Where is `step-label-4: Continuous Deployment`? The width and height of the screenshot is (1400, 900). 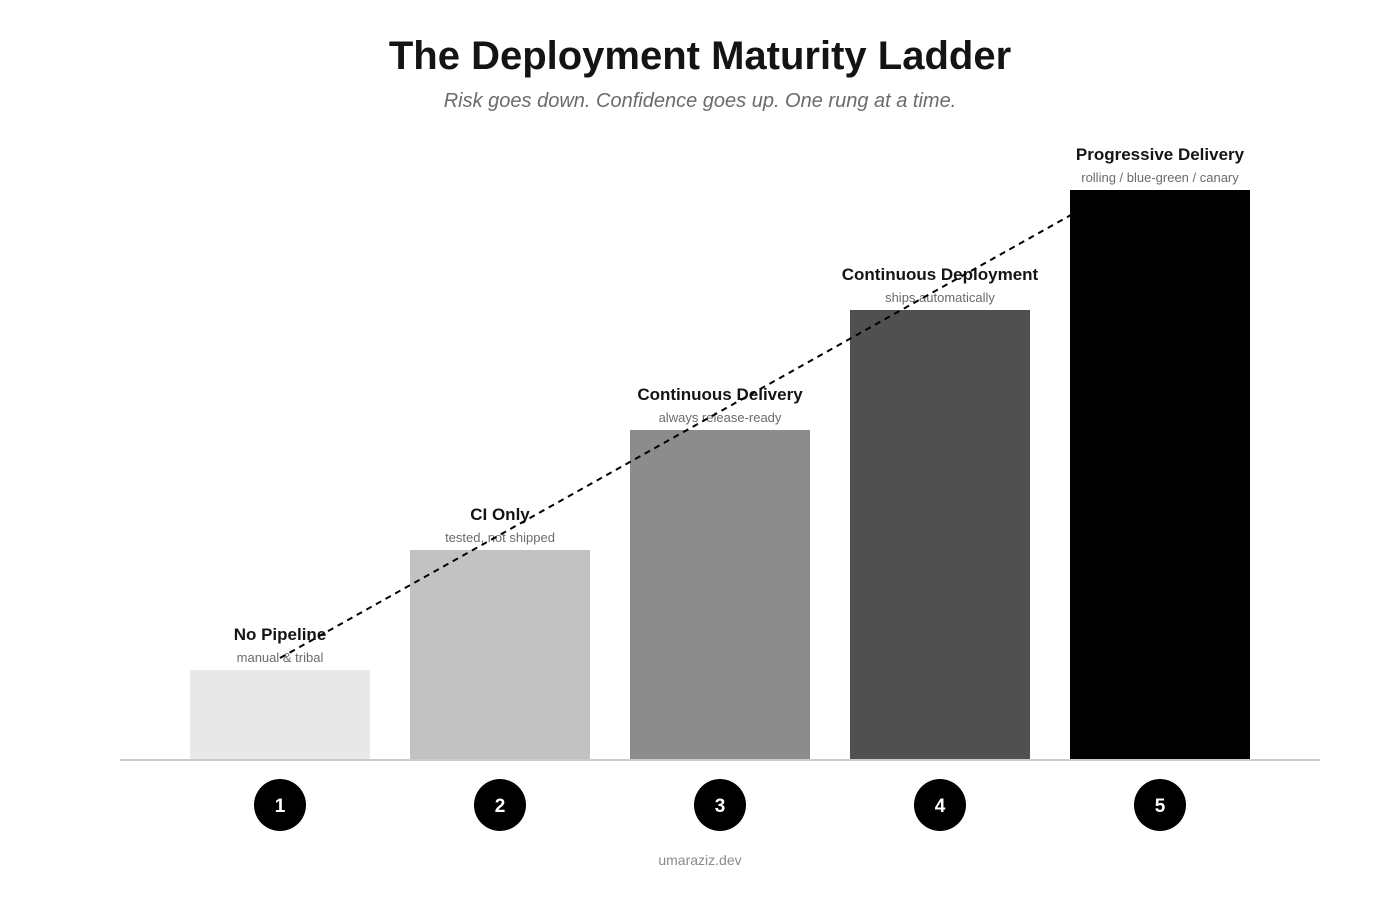 step-label-4: Continuous Deployment is located at coordinates (940, 274).